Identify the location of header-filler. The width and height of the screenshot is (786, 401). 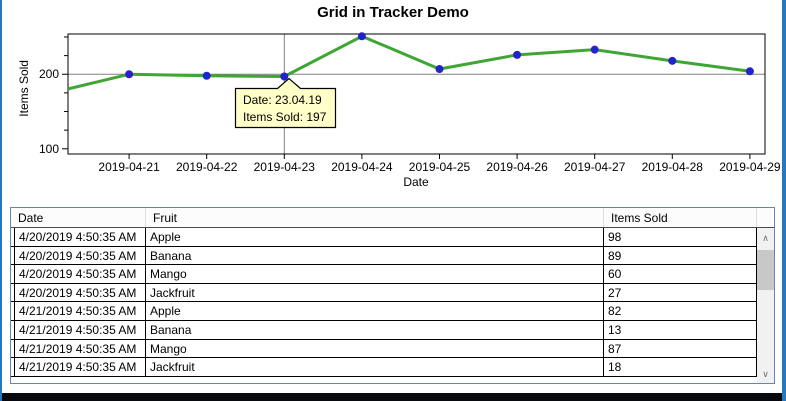
(765, 217).